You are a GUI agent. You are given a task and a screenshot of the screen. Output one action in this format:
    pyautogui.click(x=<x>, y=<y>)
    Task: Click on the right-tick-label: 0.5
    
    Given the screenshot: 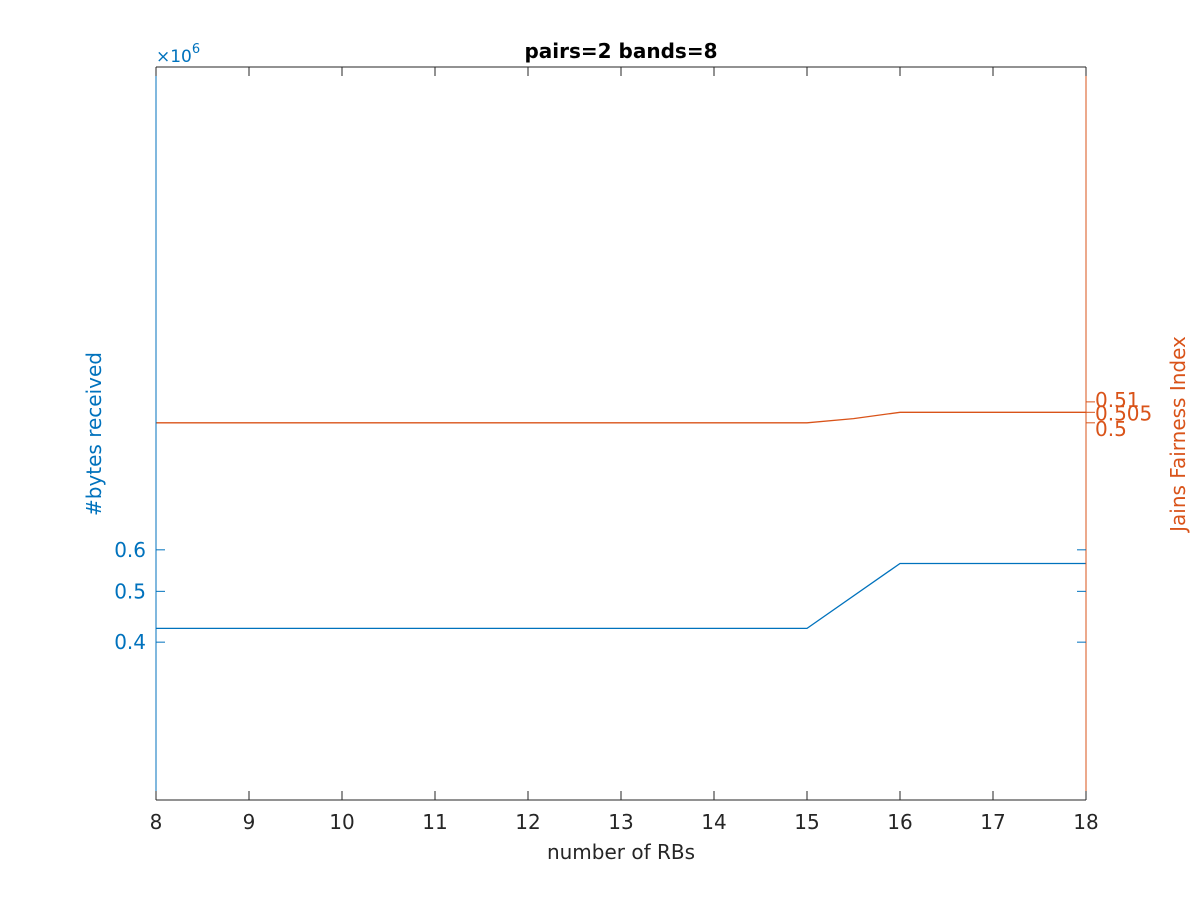 What is the action you would take?
    pyautogui.click(x=1111, y=429)
    